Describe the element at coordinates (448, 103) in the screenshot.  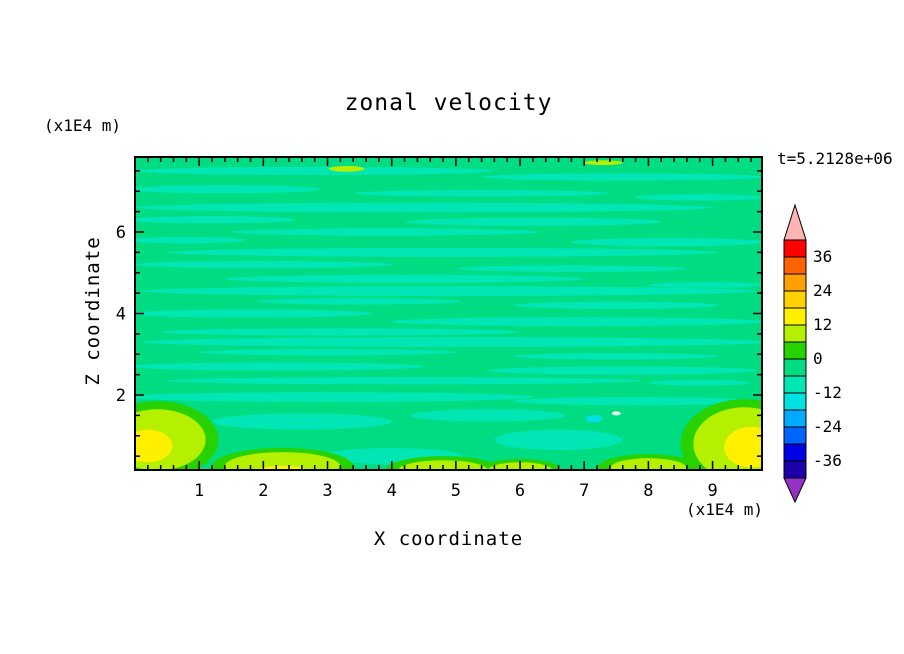
I see `chart-title: zonal velocity` at that location.